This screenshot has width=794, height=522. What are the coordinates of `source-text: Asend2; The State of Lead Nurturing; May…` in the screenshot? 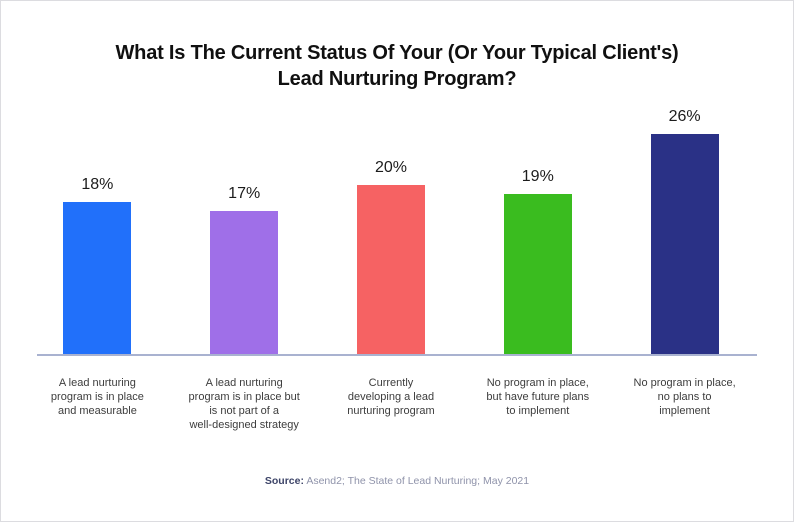 It's located at (418, 481).